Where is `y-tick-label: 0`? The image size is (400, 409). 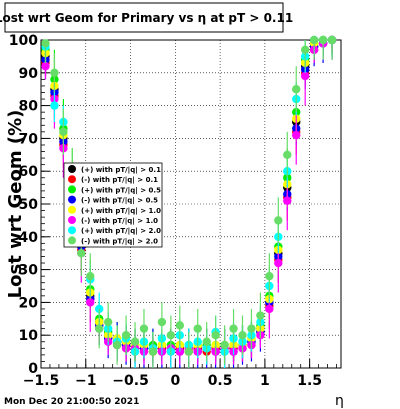
y-tick-label: 0 is located at coordinates (33, 369).